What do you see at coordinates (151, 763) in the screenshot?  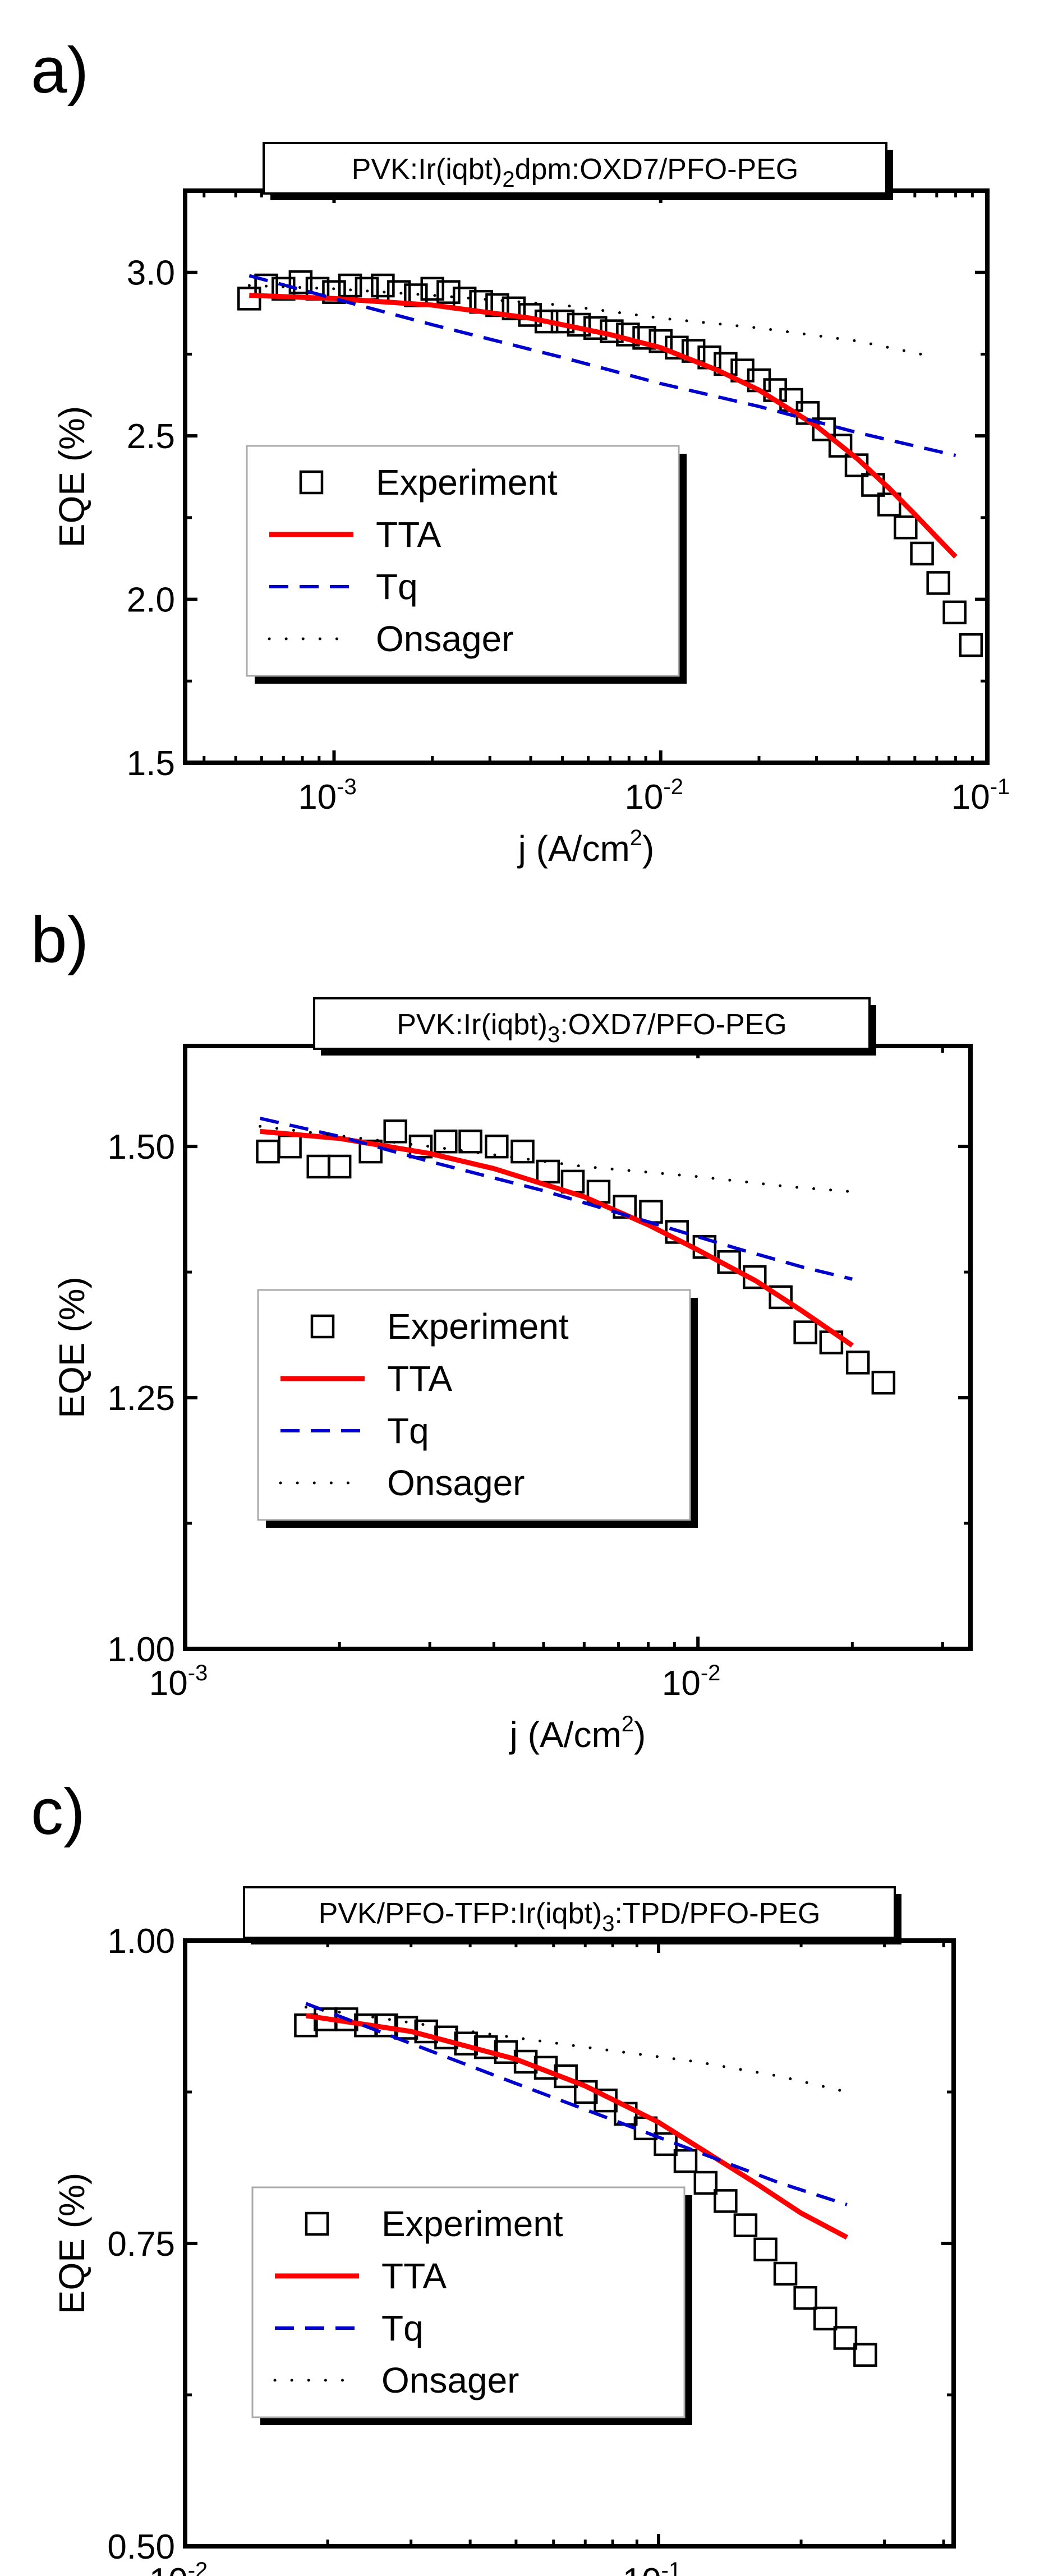 I see `y-tick-label: 1.5` at bounding box center [151, 763].